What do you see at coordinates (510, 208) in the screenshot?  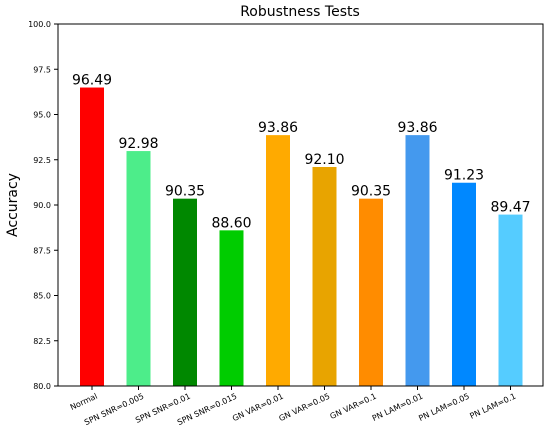 I see `bar-value-label: 89.47` at bounding box center [510, 208].